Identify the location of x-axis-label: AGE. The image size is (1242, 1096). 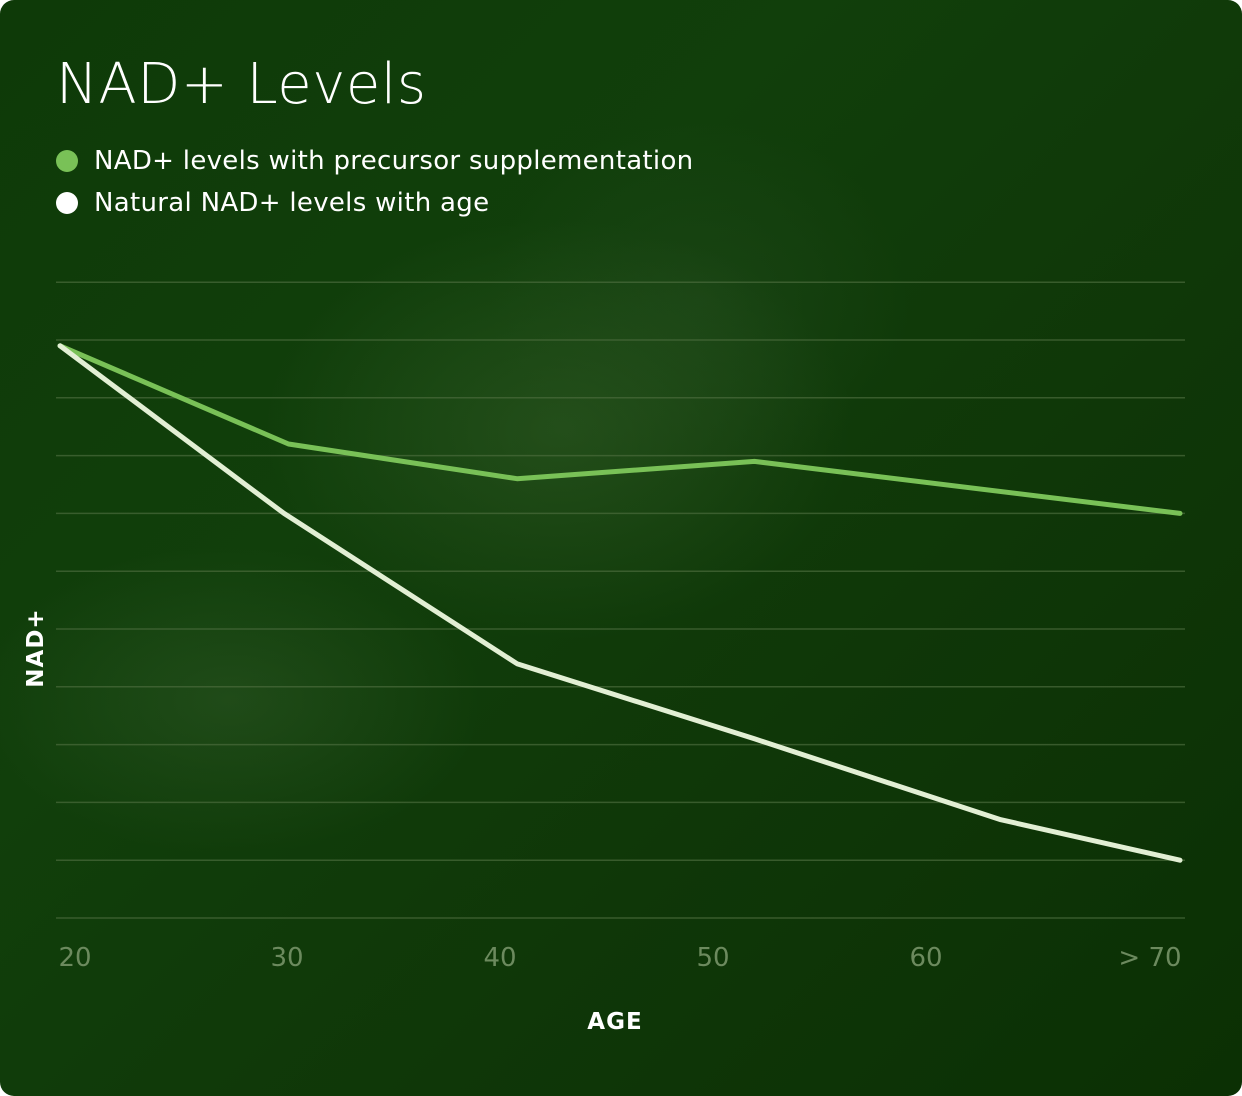
(615, 1022).